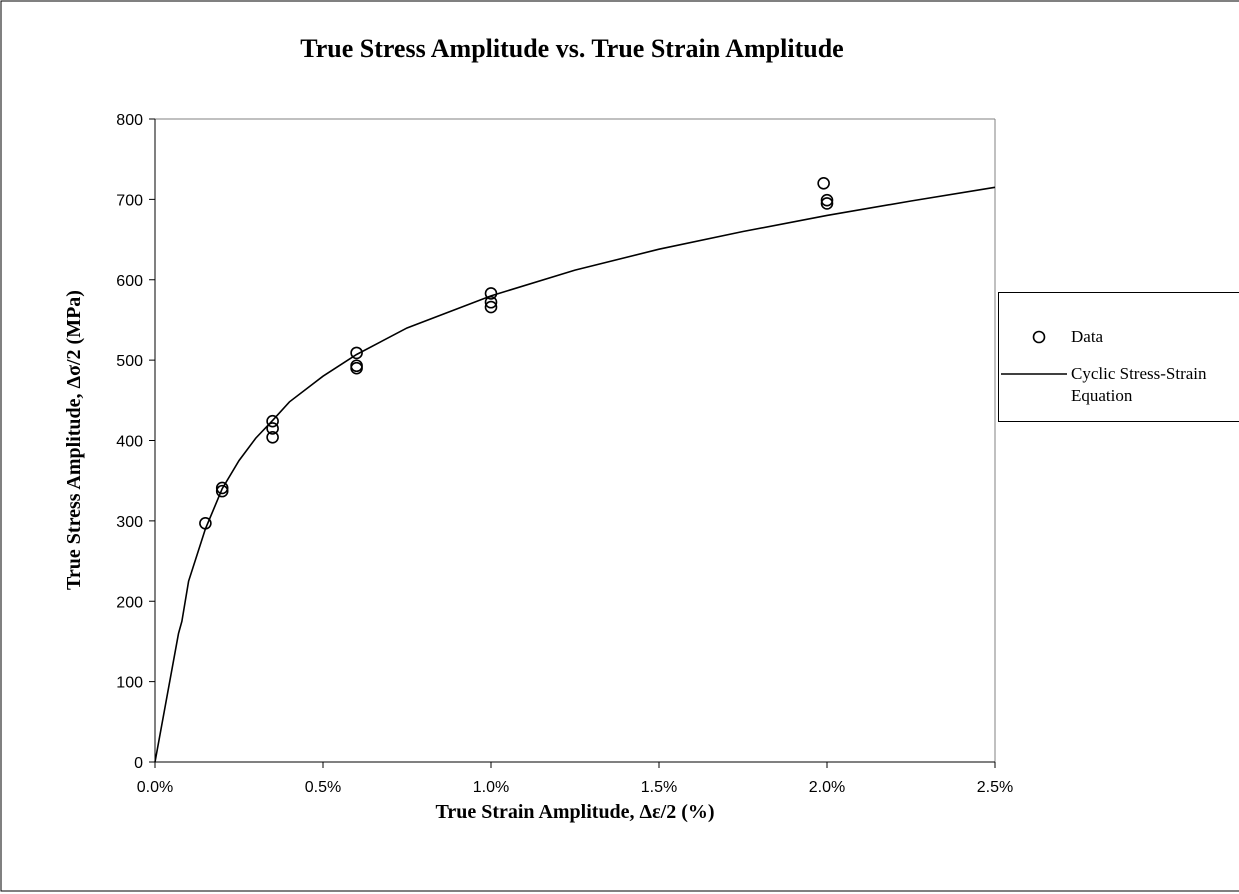 This screenshot has height=894, width=1239. What do you see at coordinates (1087, 336) in the screenshot?
I see `legend-label: Data` at bounding box center [1087, 336].